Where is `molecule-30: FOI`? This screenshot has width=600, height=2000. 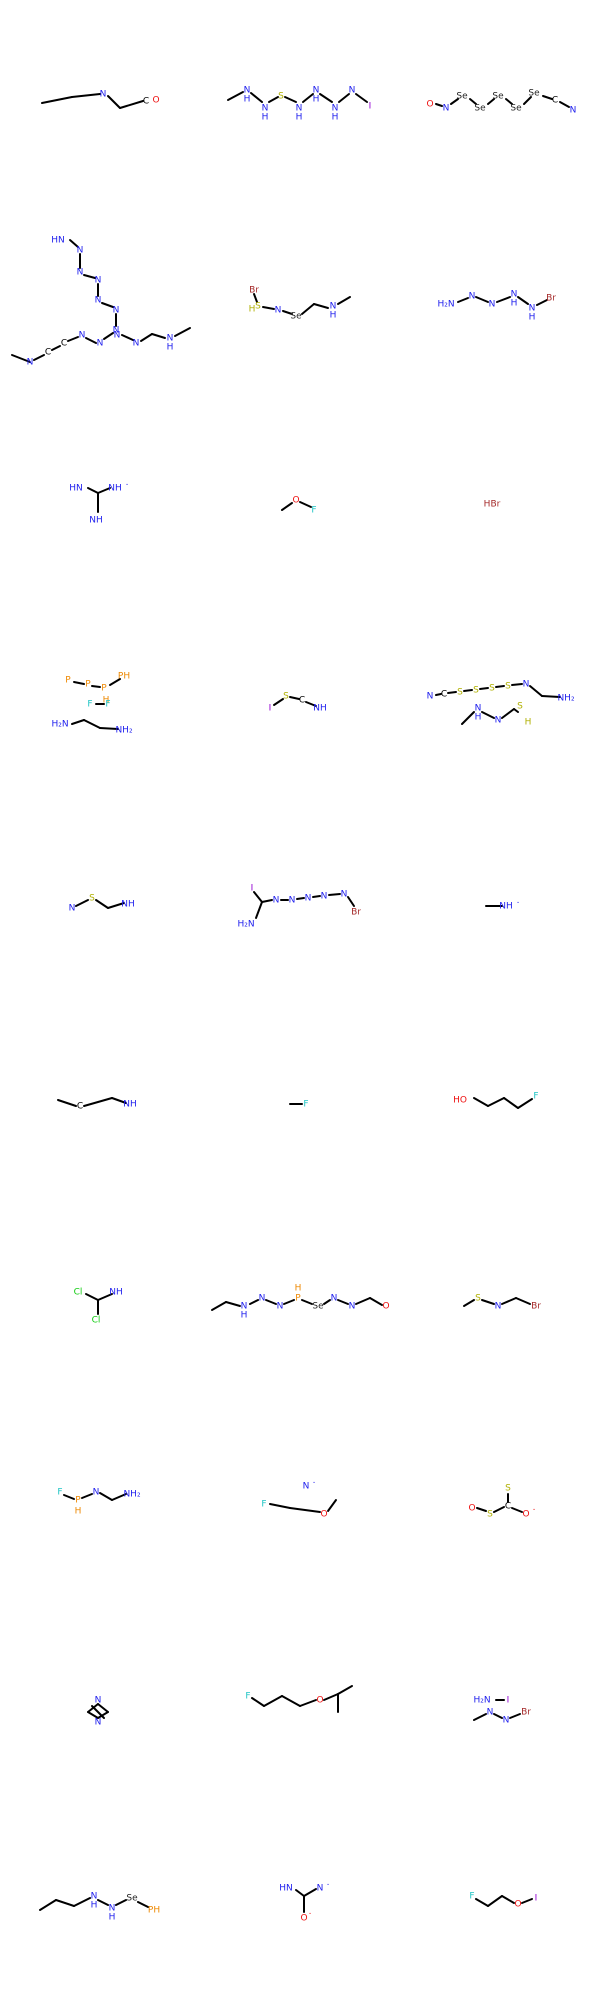
molecule-30: FOI is located at coordinates (503, 1901).